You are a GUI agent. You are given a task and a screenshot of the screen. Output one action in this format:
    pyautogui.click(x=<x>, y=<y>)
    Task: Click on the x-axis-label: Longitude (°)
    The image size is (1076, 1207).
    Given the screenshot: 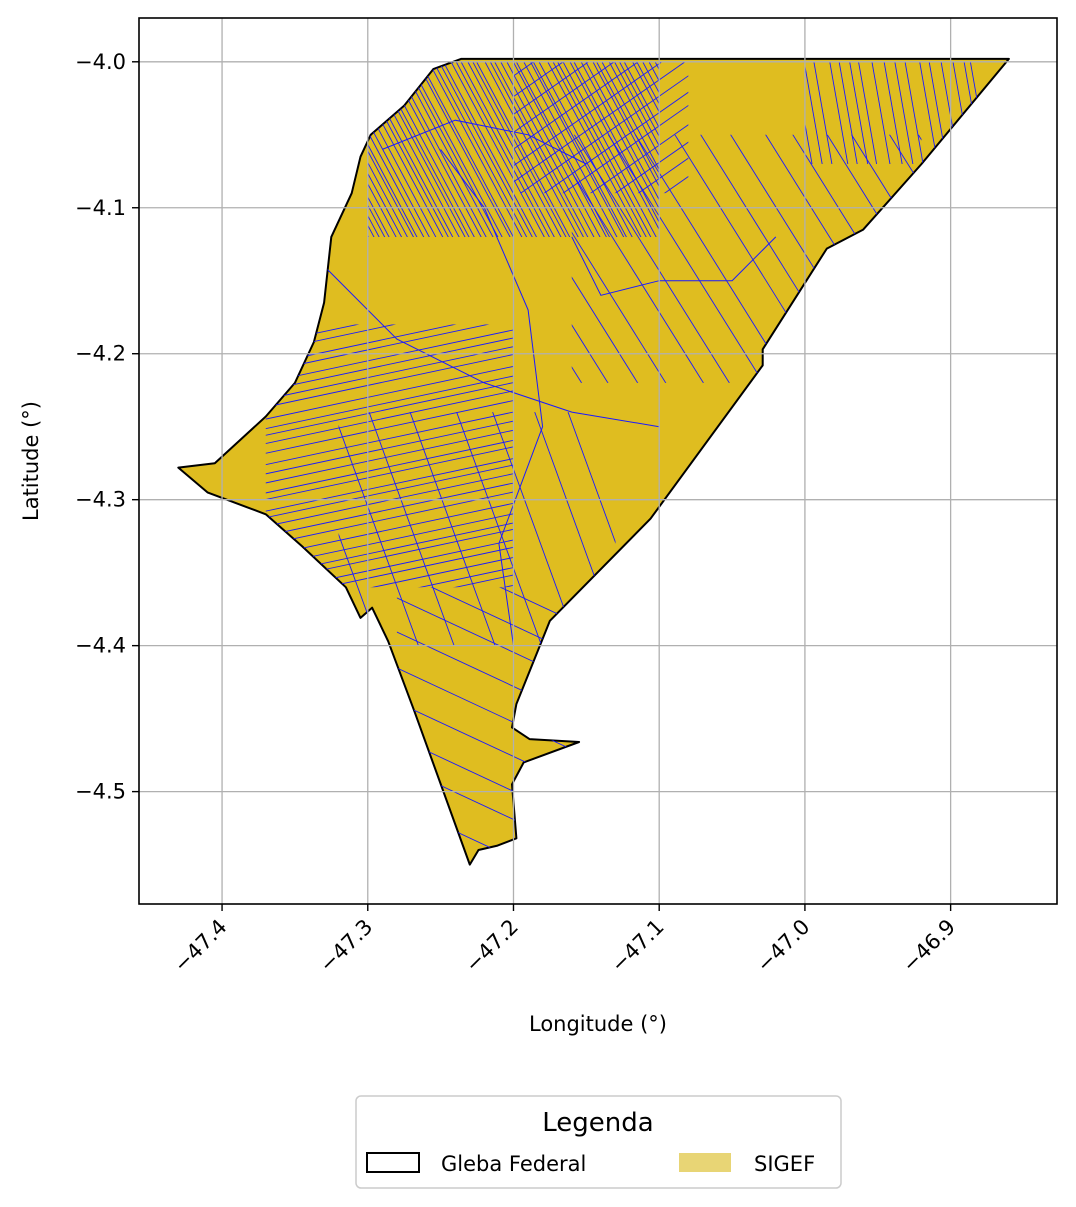 What is the action you would take?
    pyautogui.click(x=598, y=1024)
    